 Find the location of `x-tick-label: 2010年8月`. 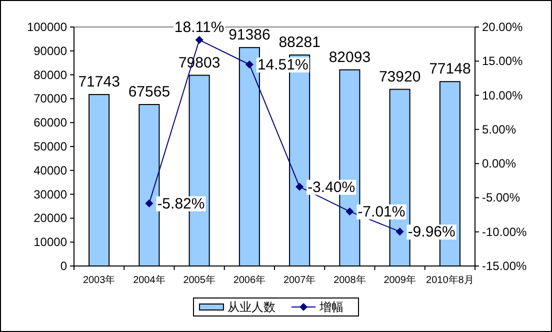

x-tick-label: 2010年8月 is located at coordinates (450, 280).